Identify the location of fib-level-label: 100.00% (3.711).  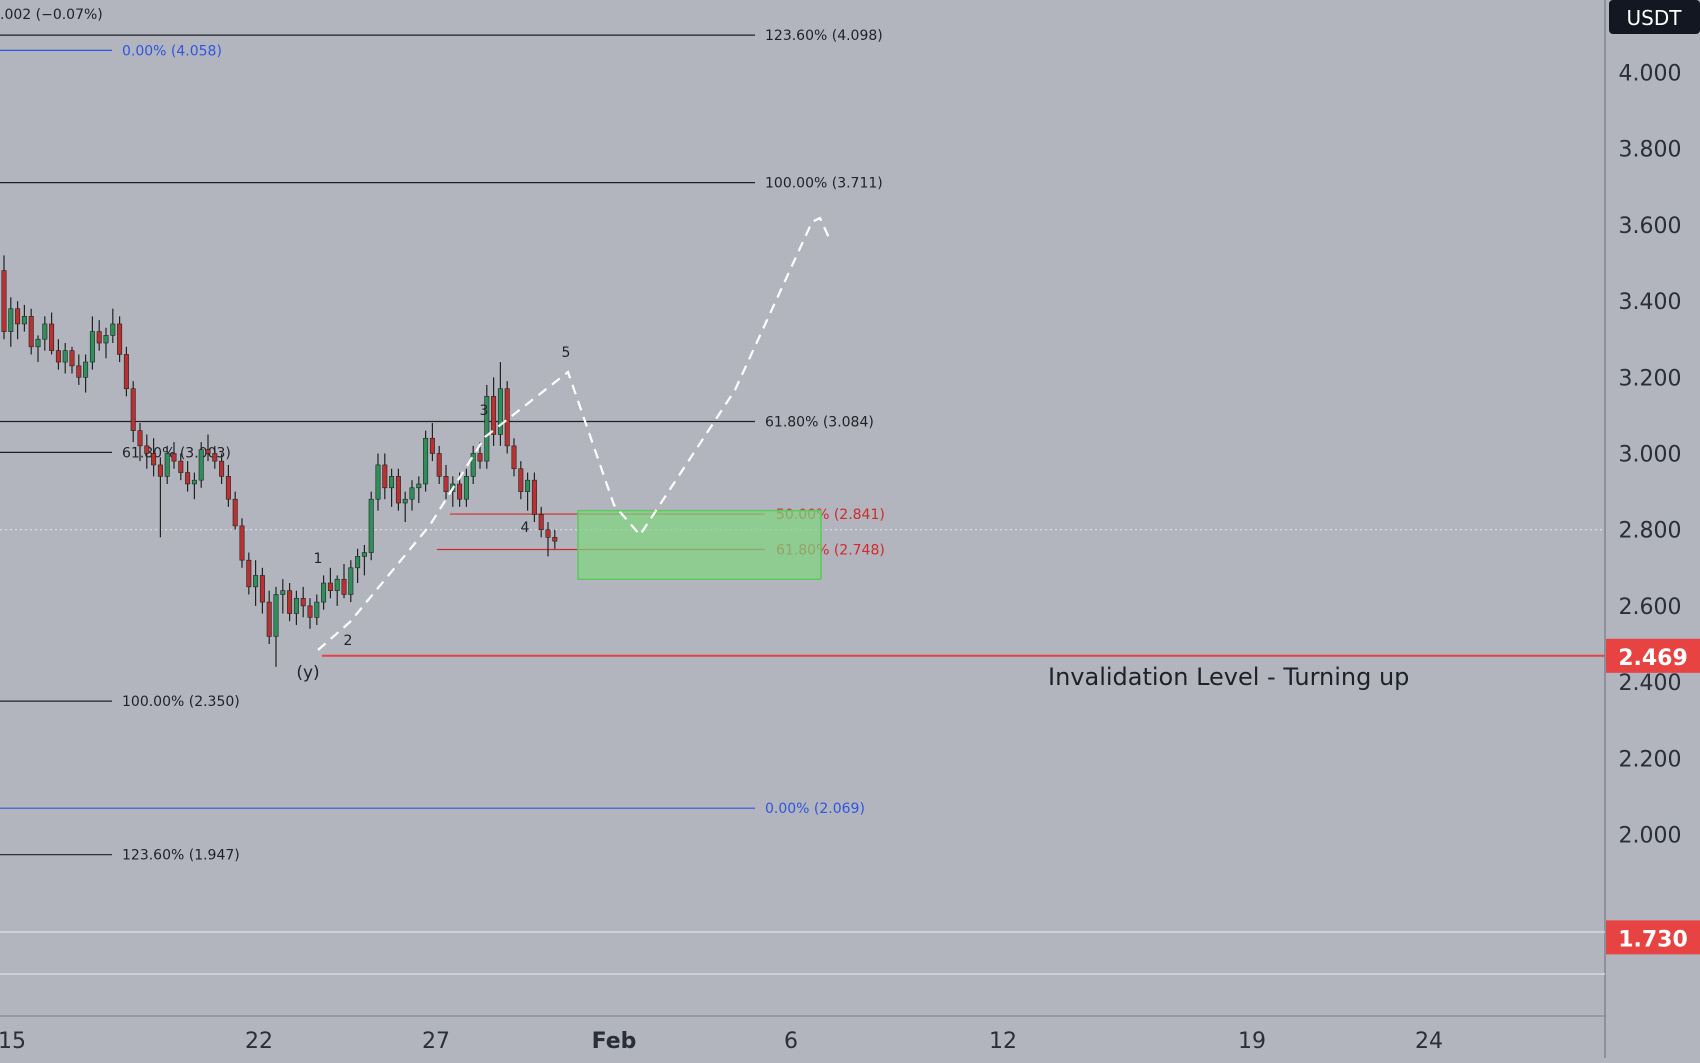
(824, 184).